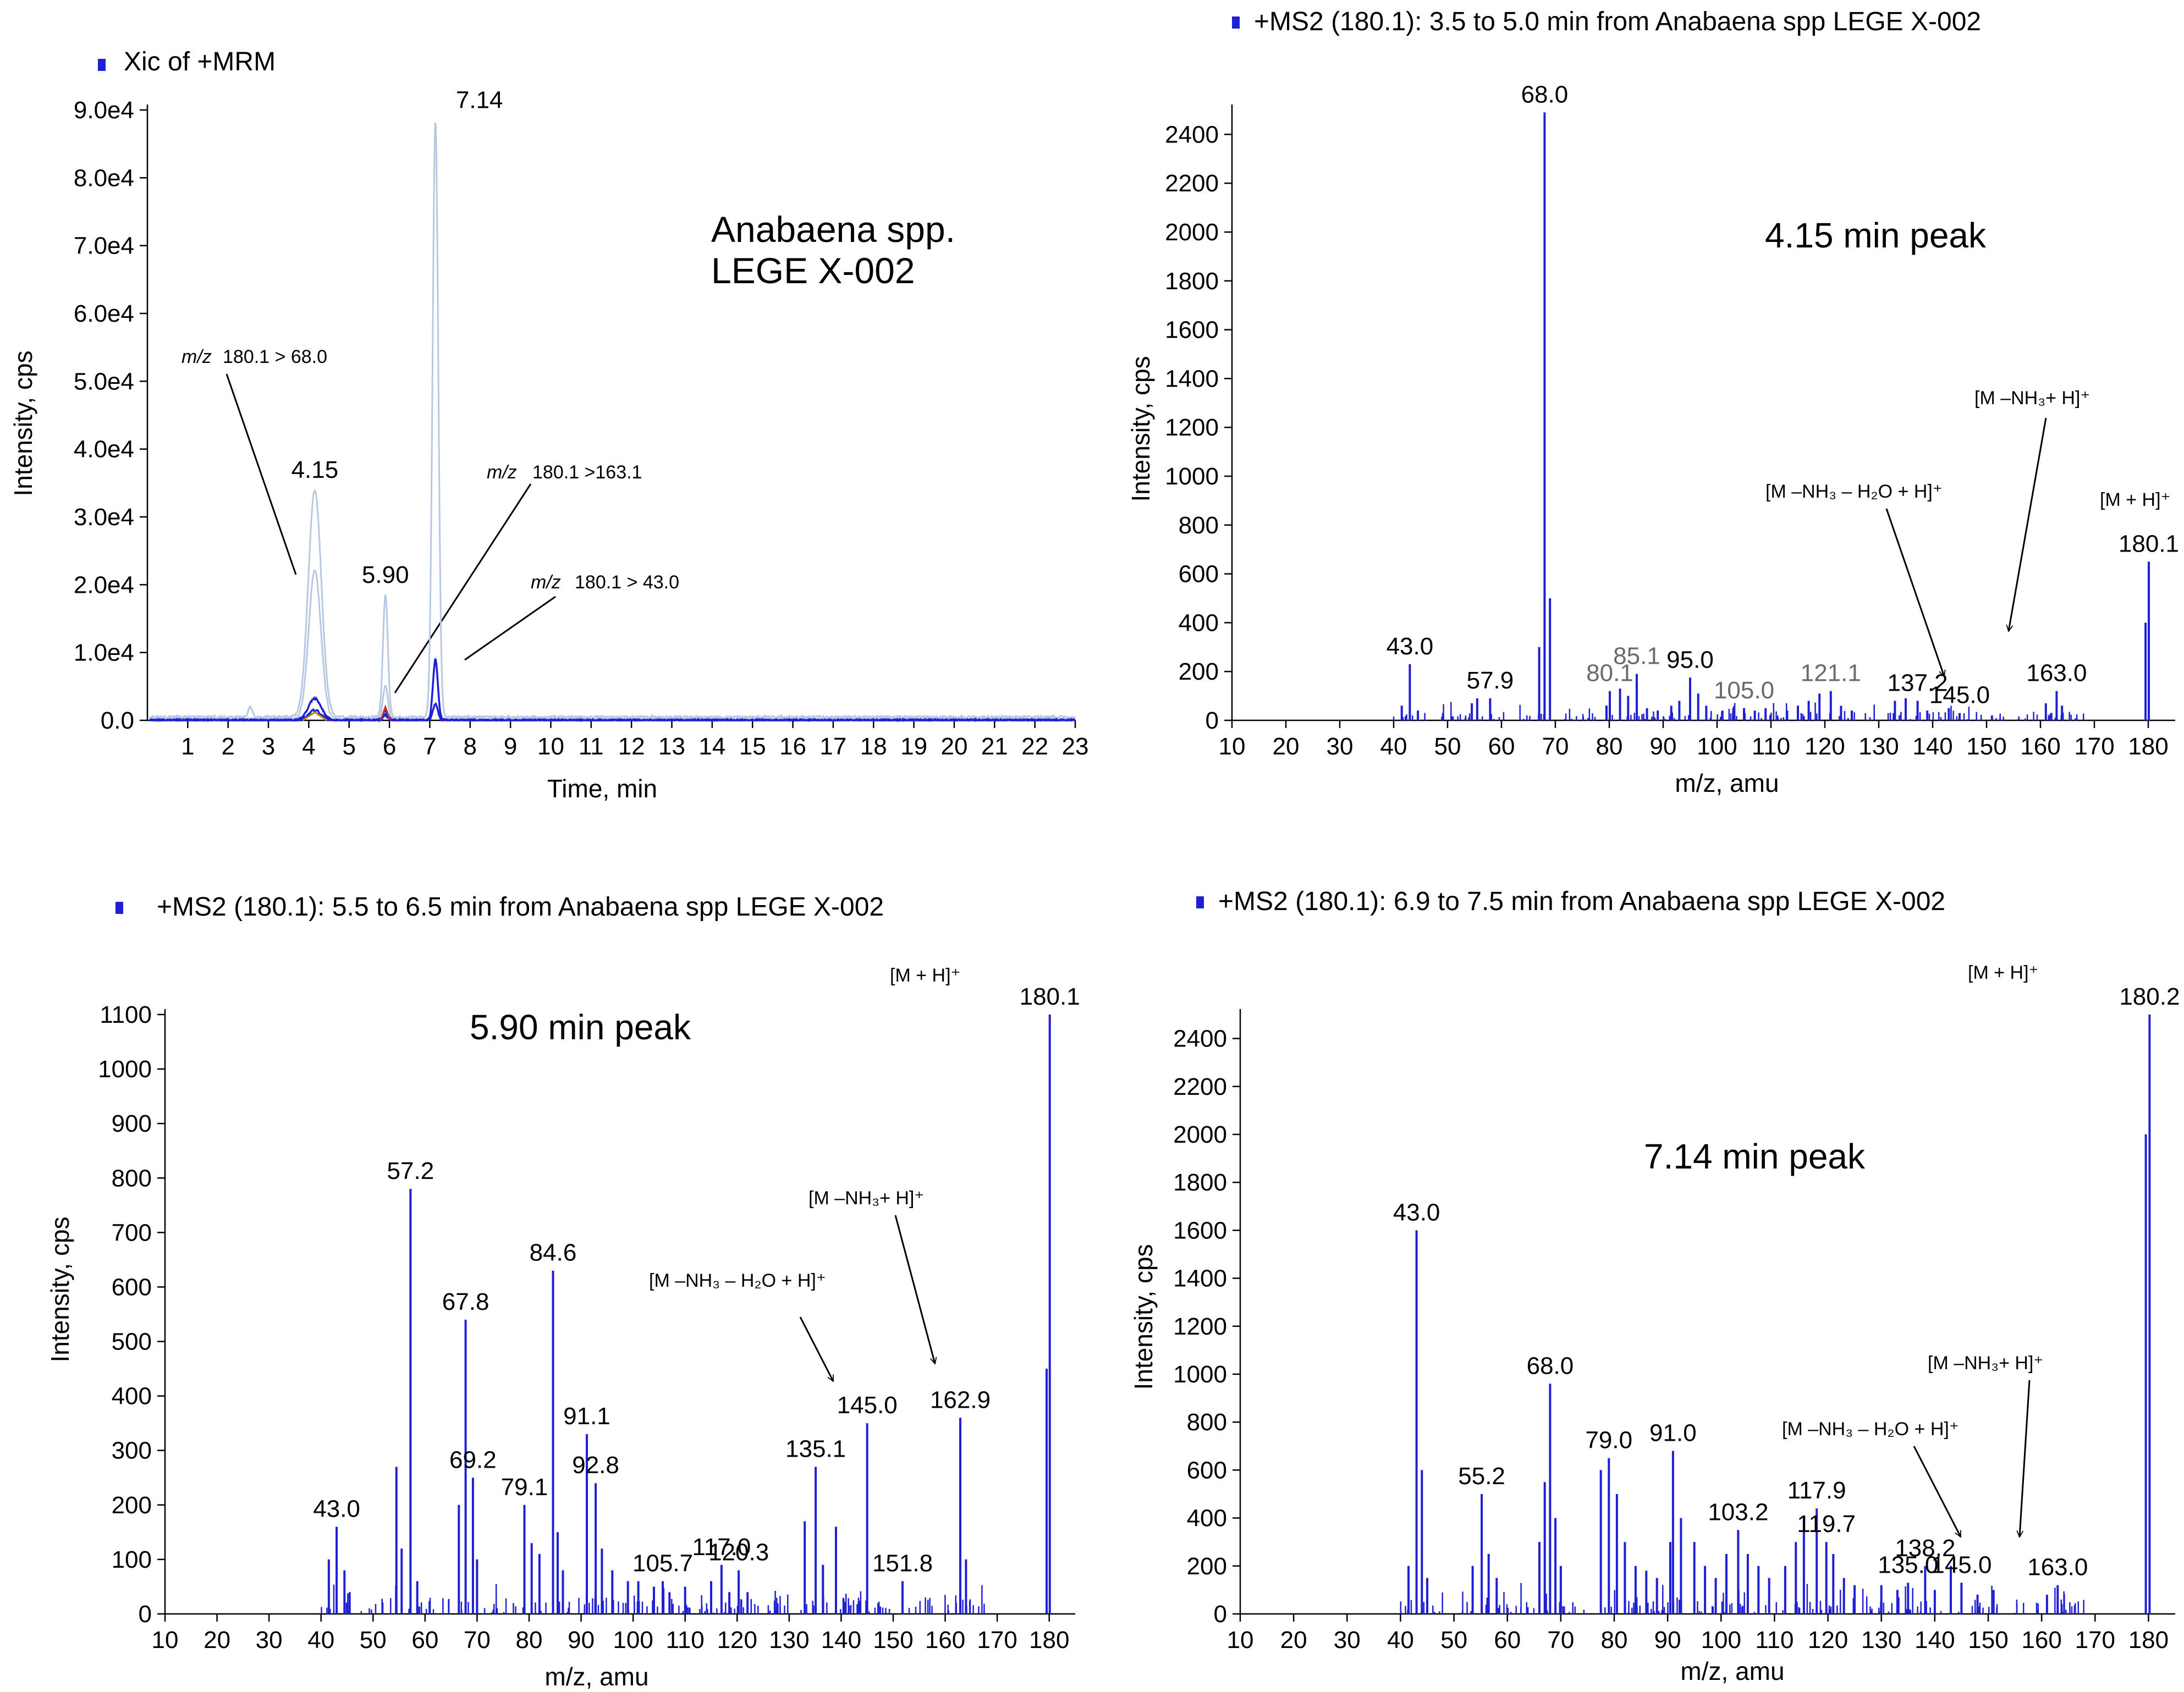  I want to click on y-tick-label: 2.0e4, so click(104, 584).